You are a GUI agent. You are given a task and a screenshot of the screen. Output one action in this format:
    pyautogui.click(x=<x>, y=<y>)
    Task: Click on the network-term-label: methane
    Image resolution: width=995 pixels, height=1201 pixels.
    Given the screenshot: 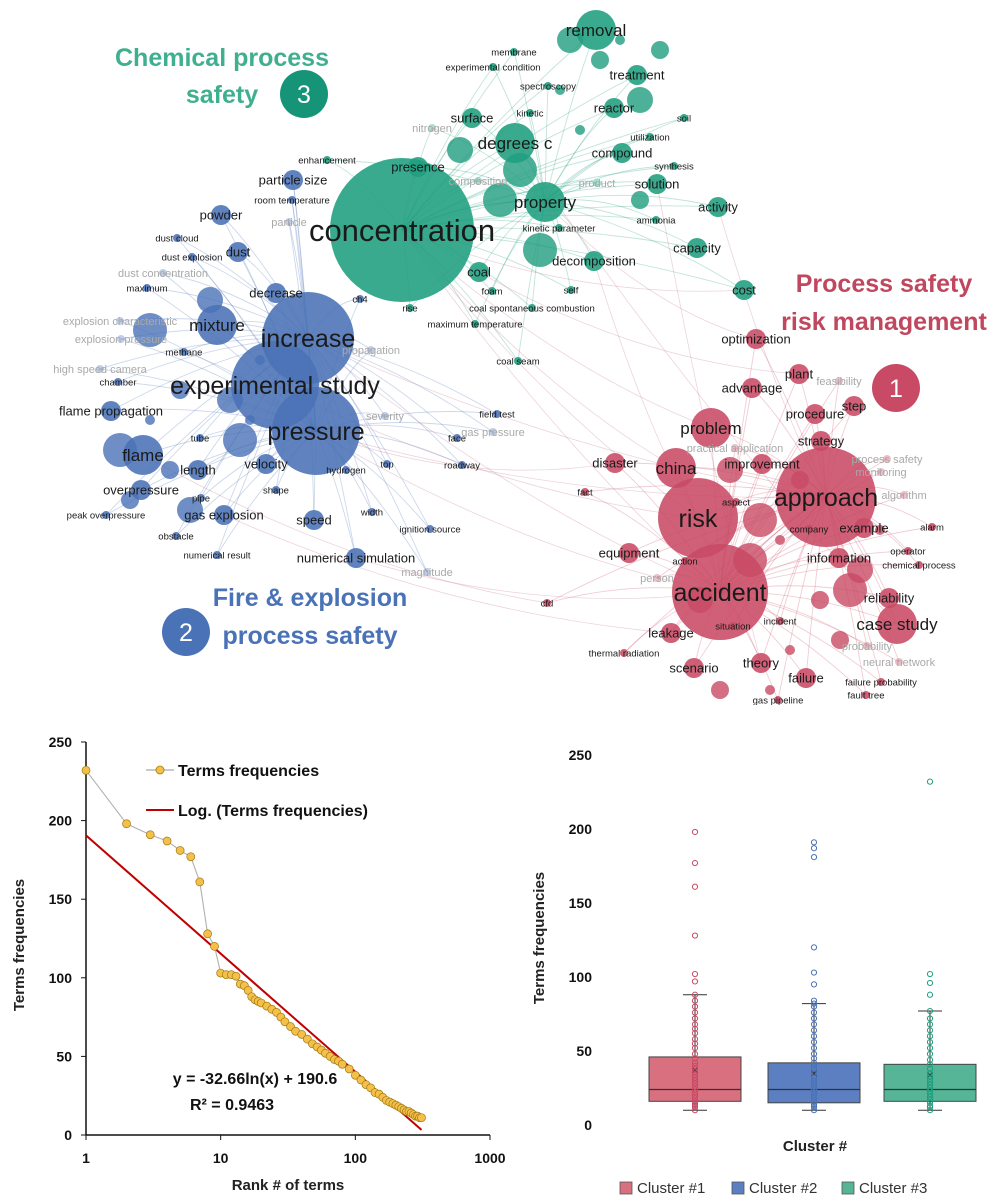 What is the action you would take?
    pyautogui.click(x=184, y=352)
    